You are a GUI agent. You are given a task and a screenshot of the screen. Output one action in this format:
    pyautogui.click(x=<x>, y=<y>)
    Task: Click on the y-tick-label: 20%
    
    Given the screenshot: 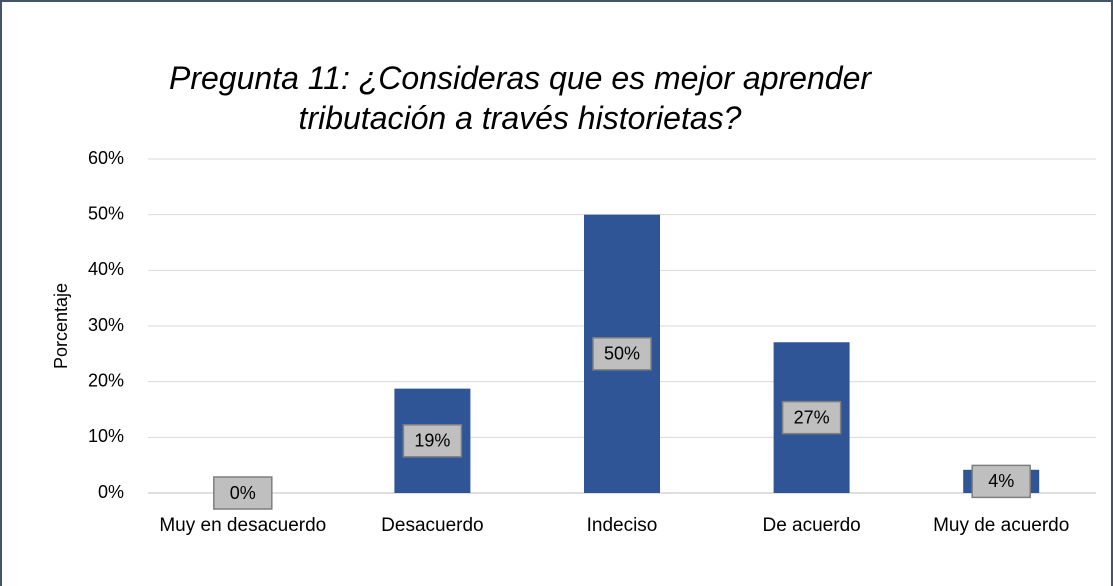 What is the action you would take?
    pyautogui.click(x=106, y=380)
    